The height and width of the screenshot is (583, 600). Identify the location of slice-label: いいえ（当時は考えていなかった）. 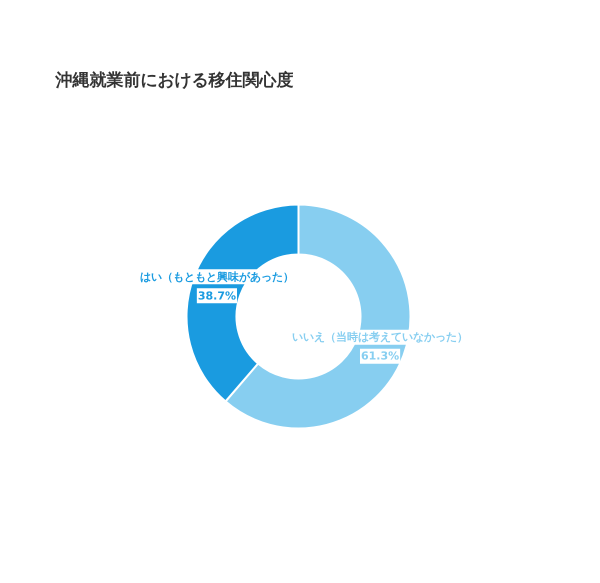
(380, 337).